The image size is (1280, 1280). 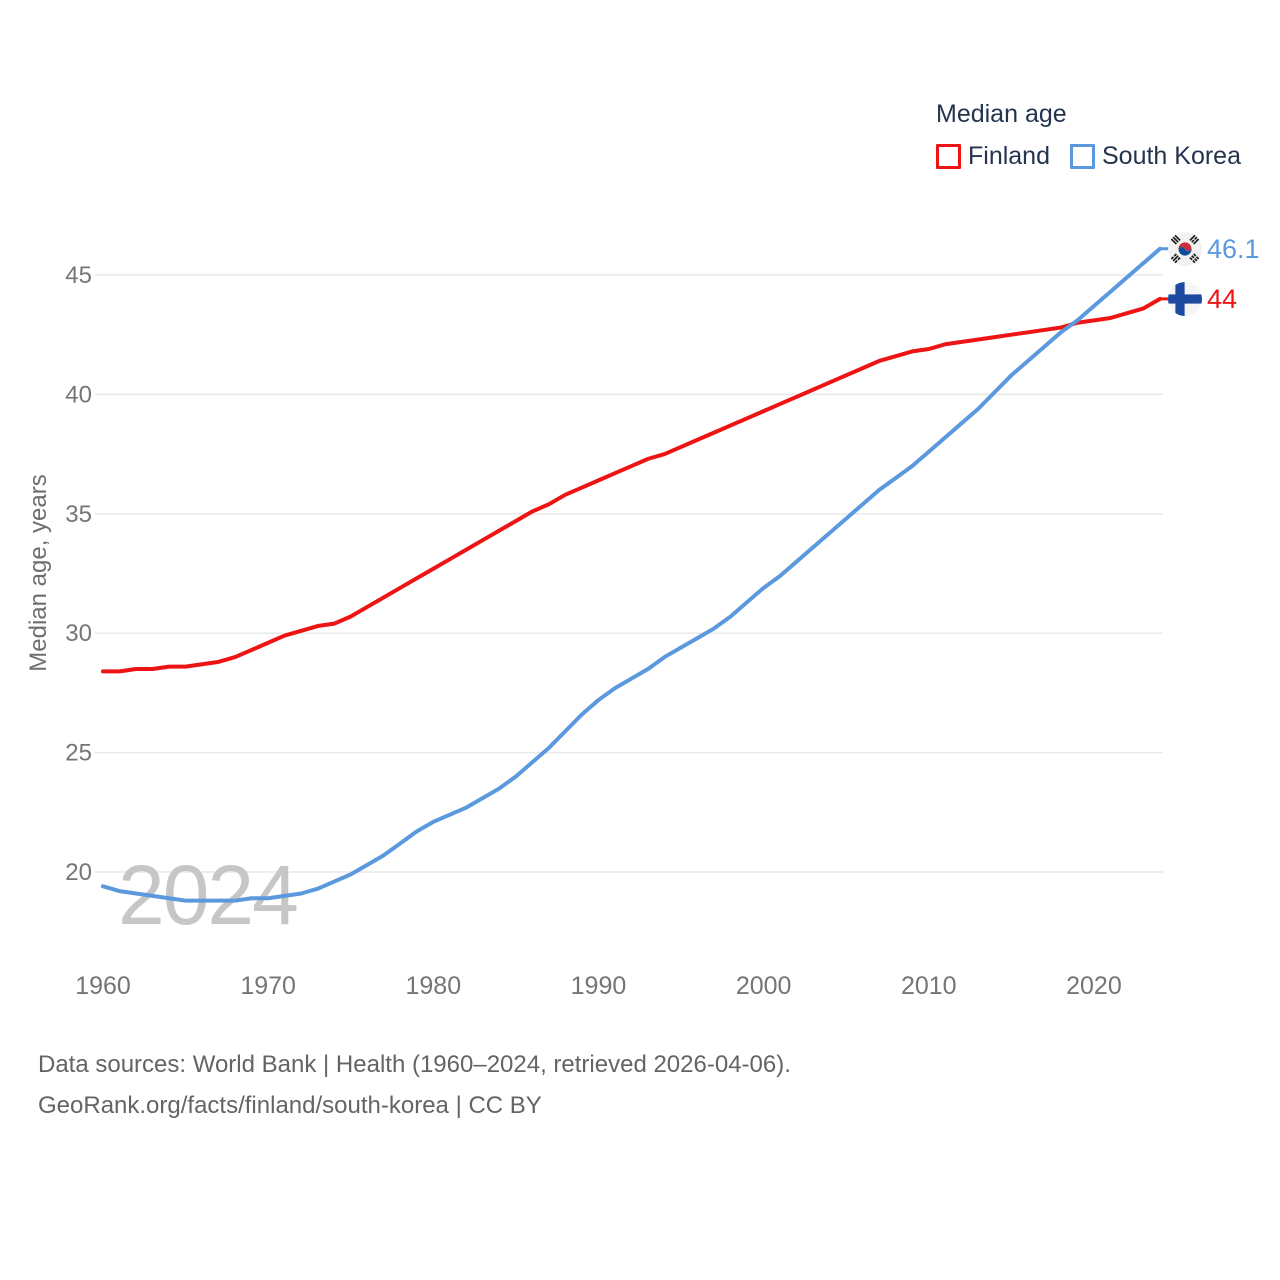 I want to click on y-tick-label: 35, so click(x=78, y=514).